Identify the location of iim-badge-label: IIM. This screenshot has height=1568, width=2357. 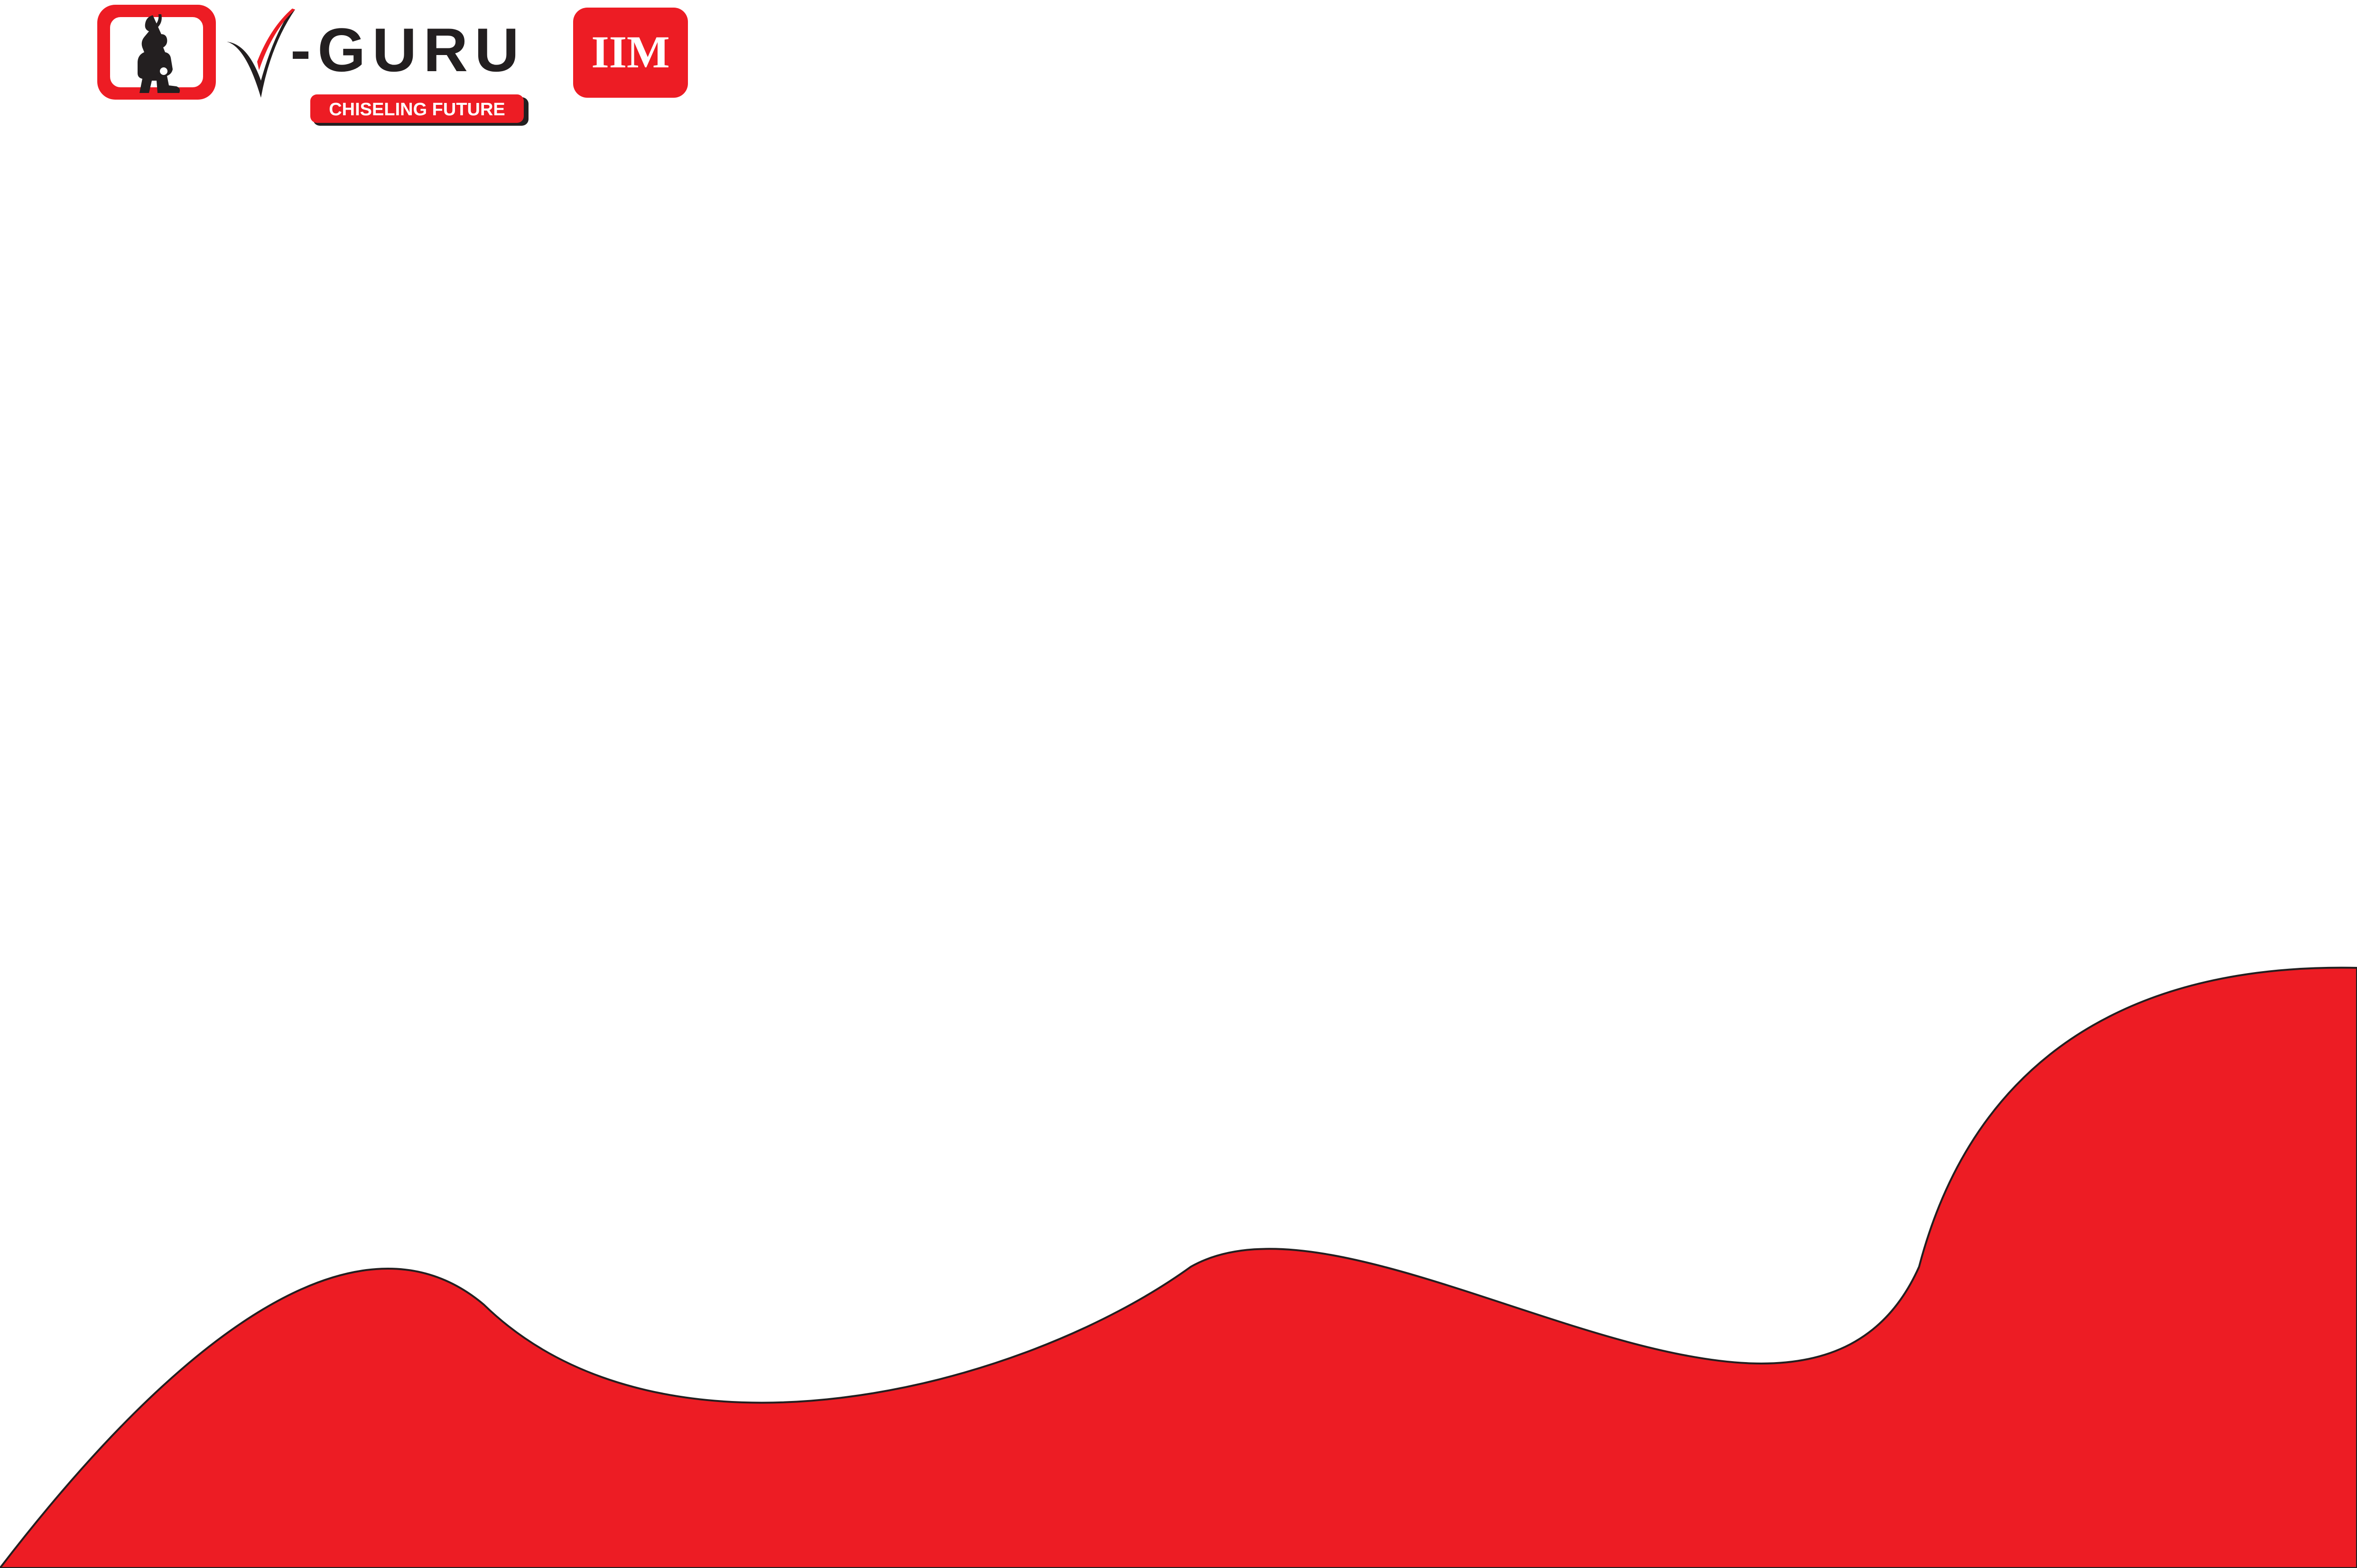
(630, 52).